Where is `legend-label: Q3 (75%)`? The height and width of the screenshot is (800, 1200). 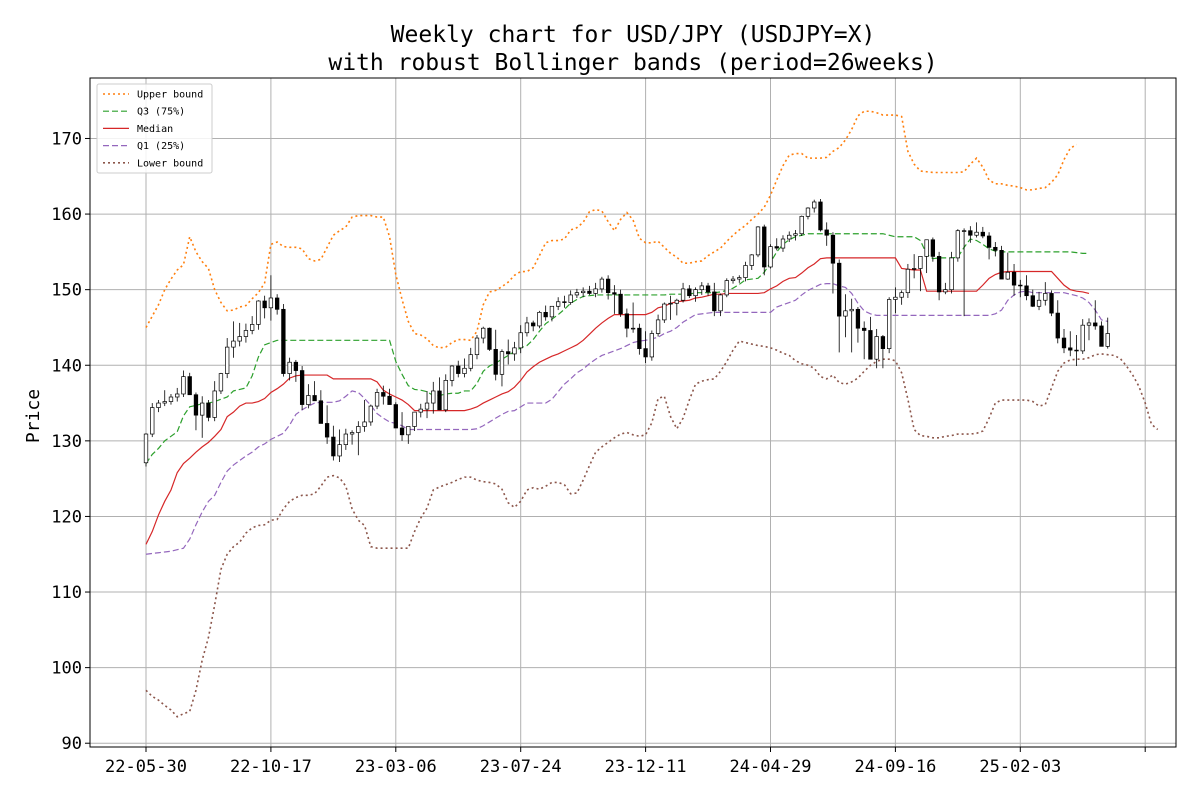 legend-label: Q3 (75%) is located at coordinates (161, 112).